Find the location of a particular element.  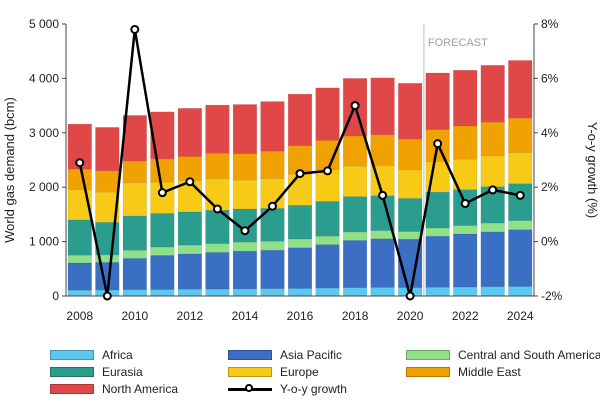

bar-central-and-south-america-2022 is located at coordinates (465, 230).